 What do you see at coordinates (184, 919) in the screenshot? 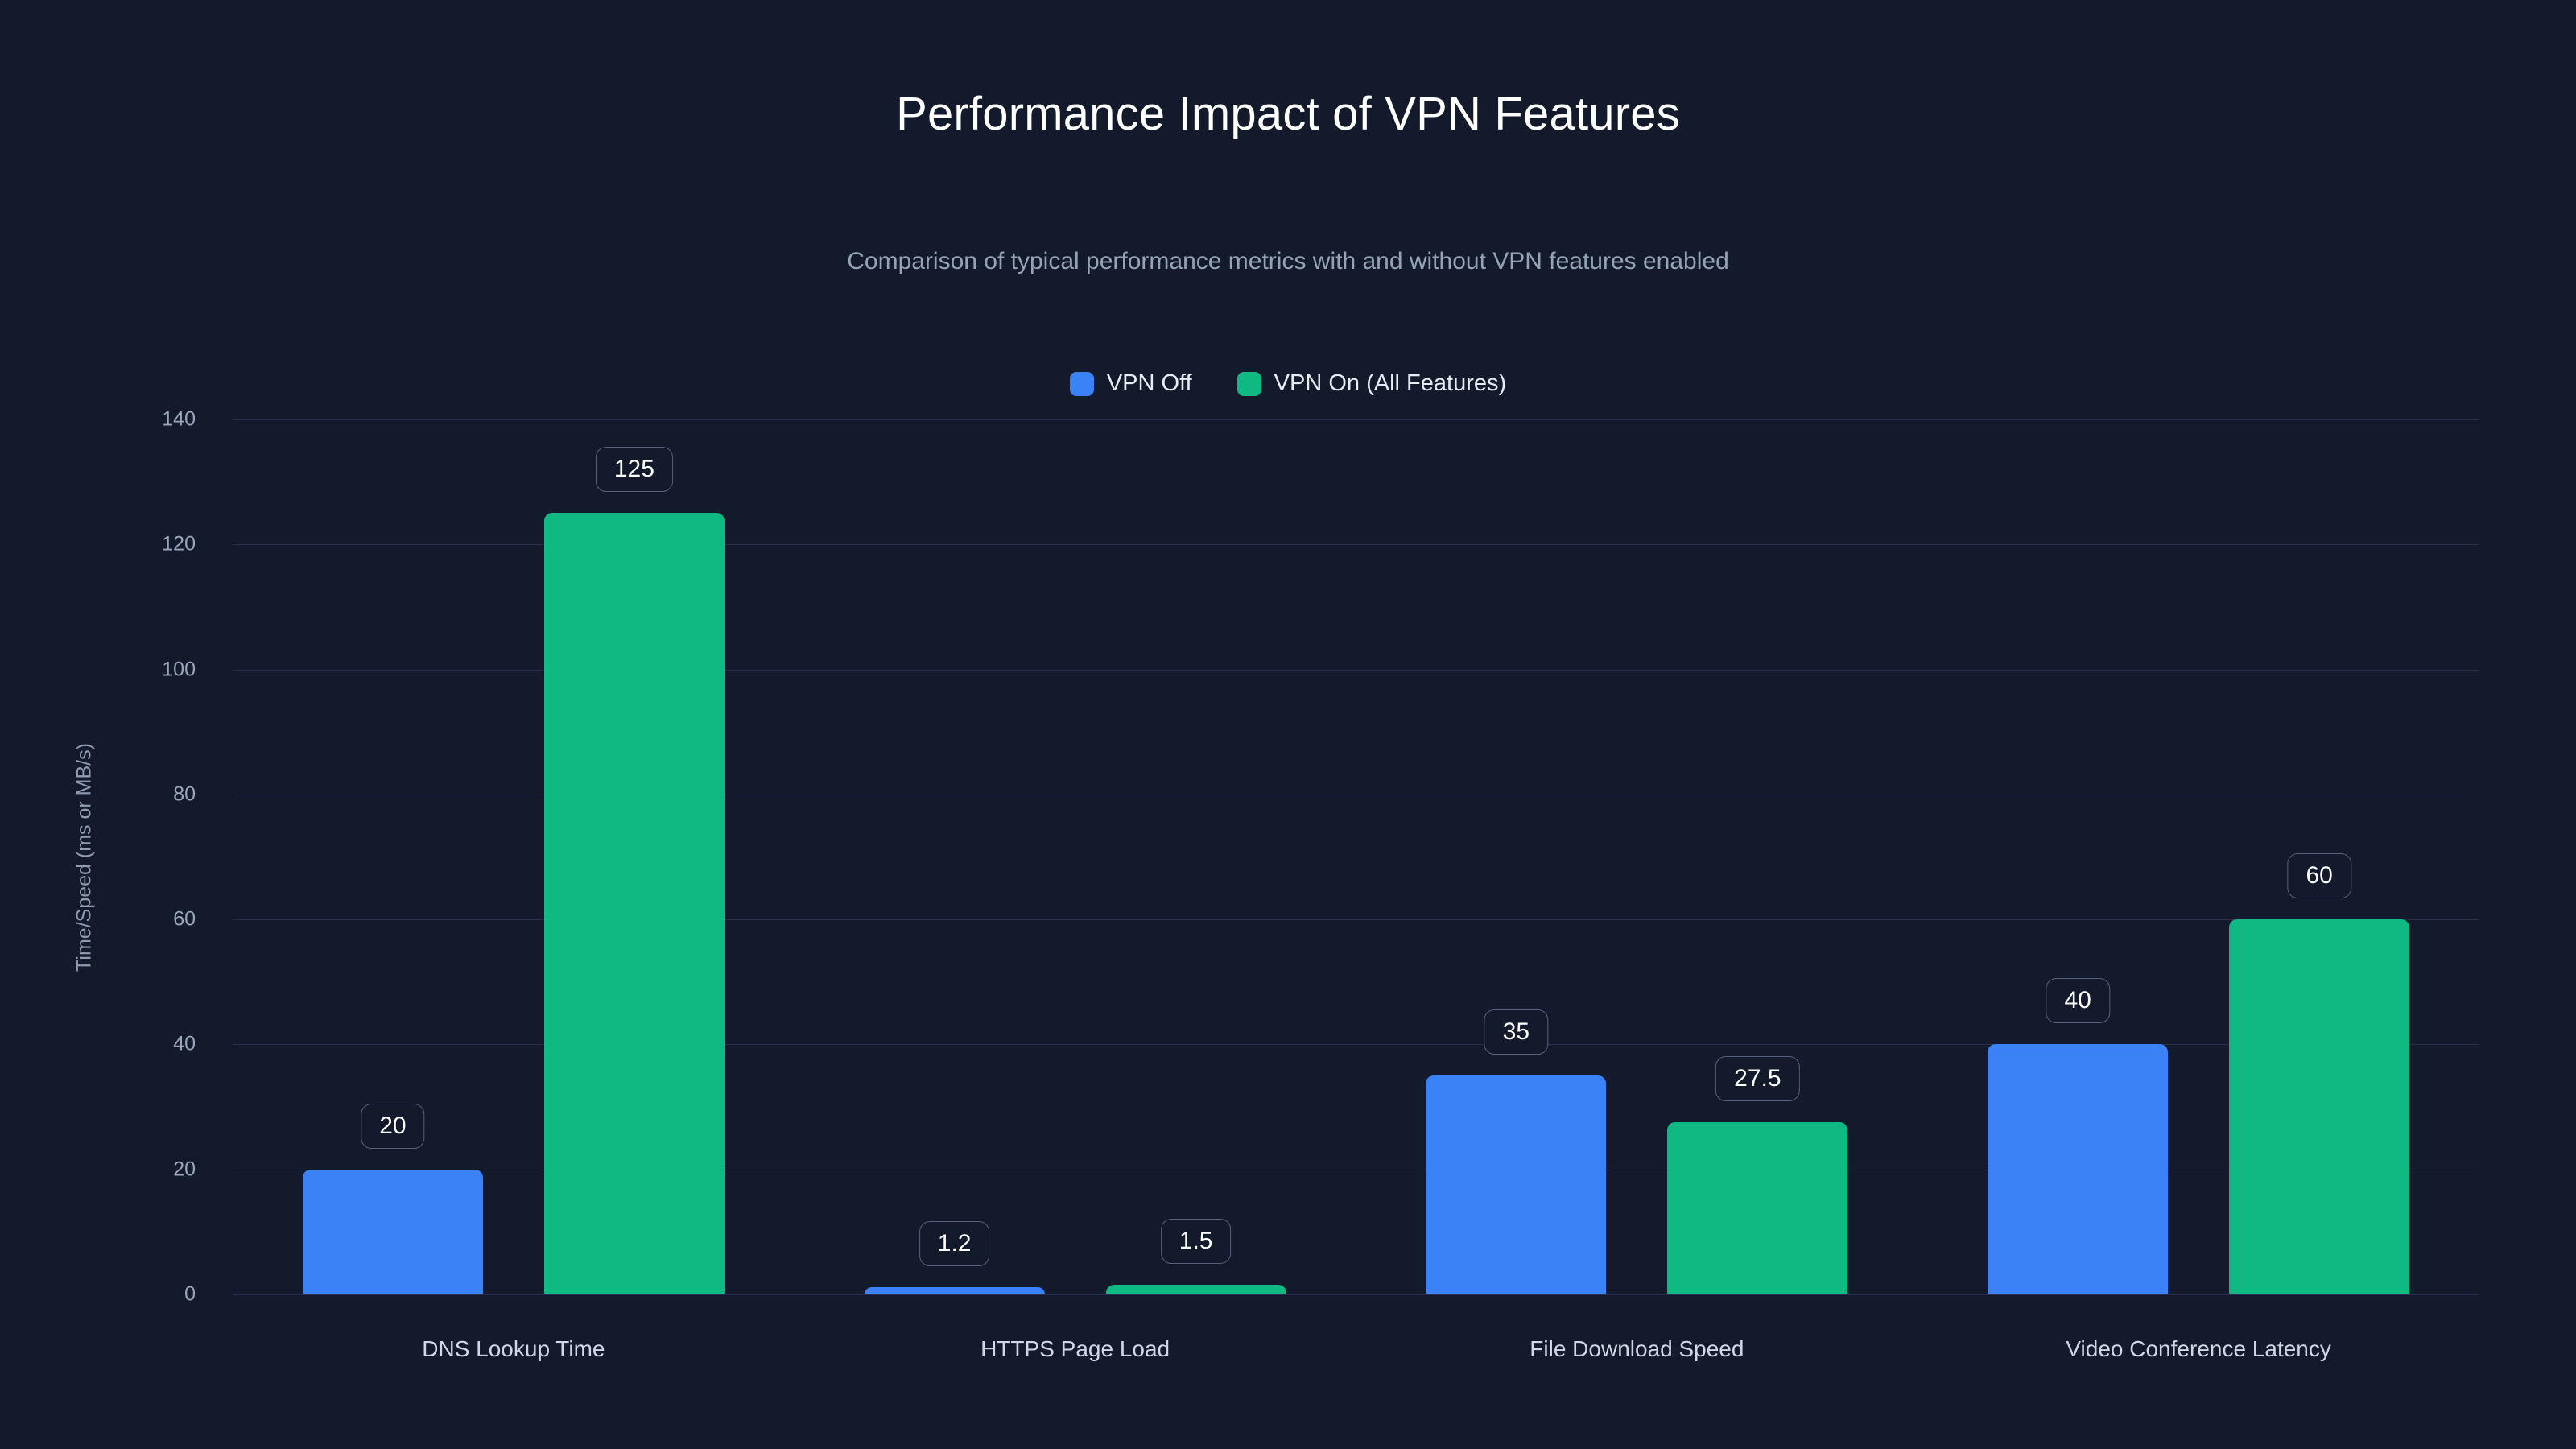
I see `y-axis-tick-label: 60` at bounding box center [184, 919].